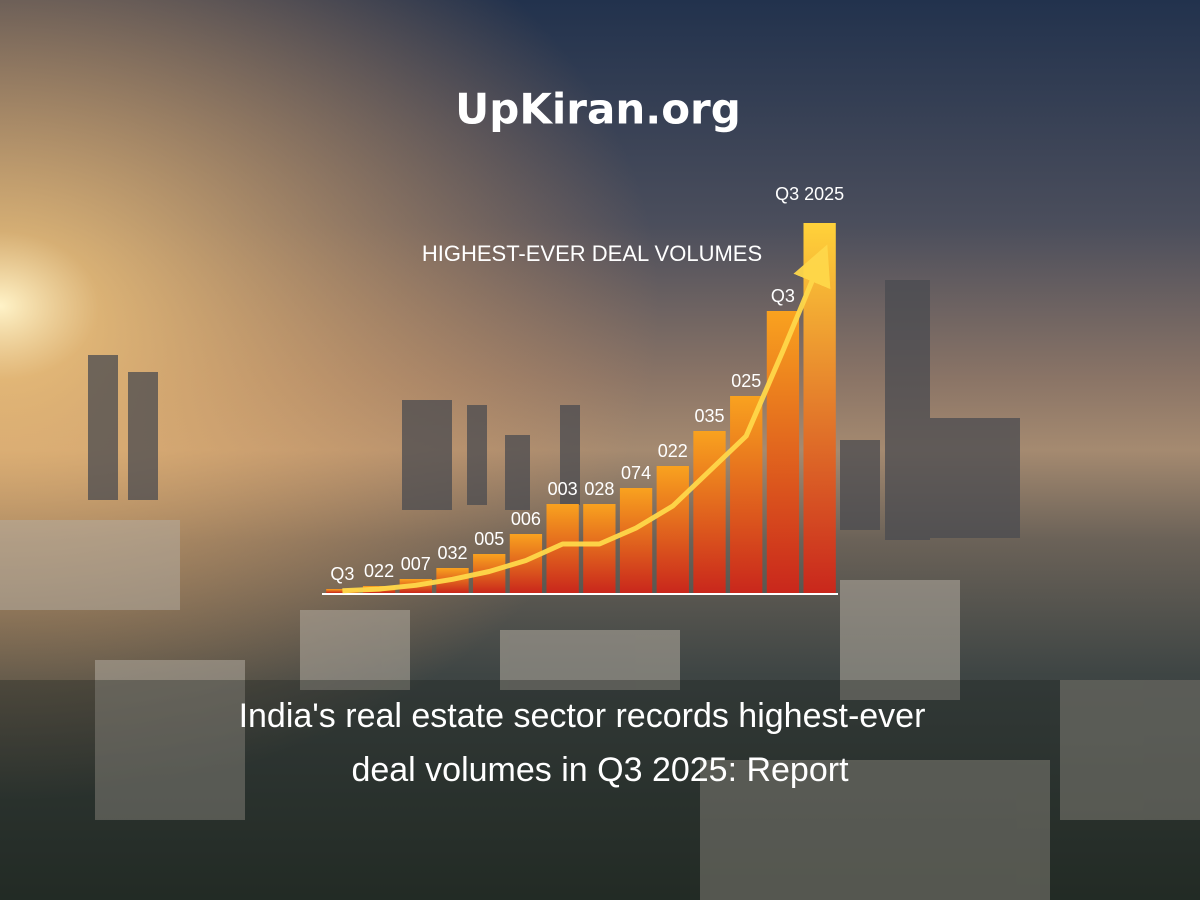  Describe the element at coordinates (598, 109) in the screenshot. I see `brand: UpKiran.org` at that location.